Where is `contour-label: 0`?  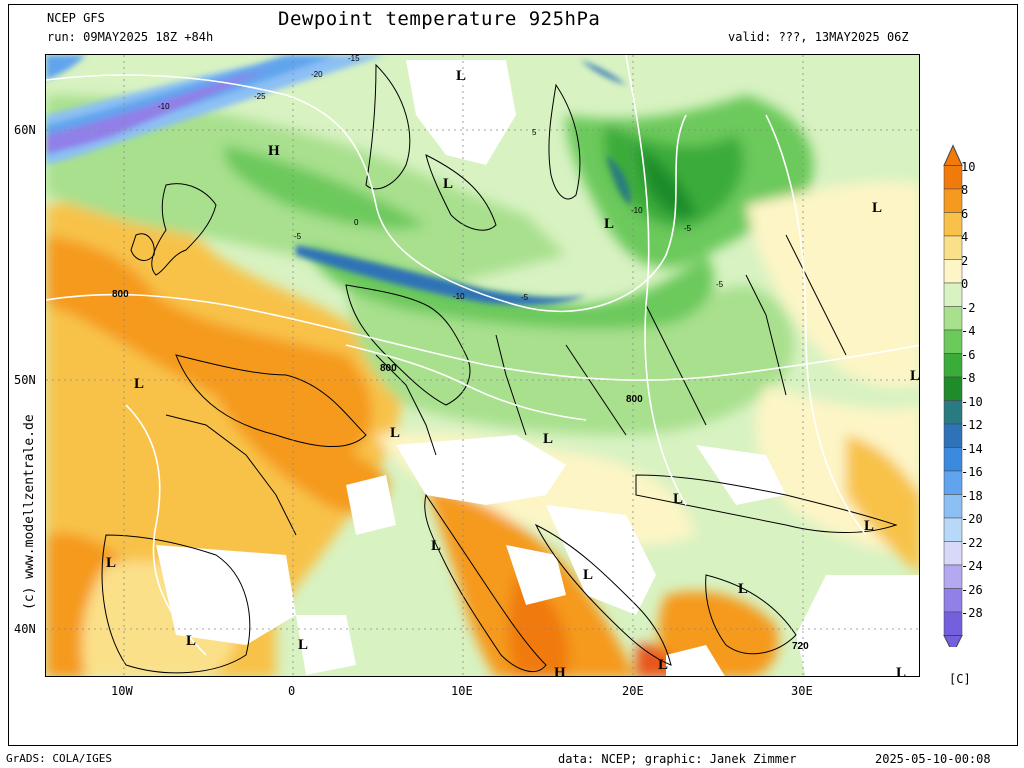 contour-label: 0 is located at coordinates (356, 222).